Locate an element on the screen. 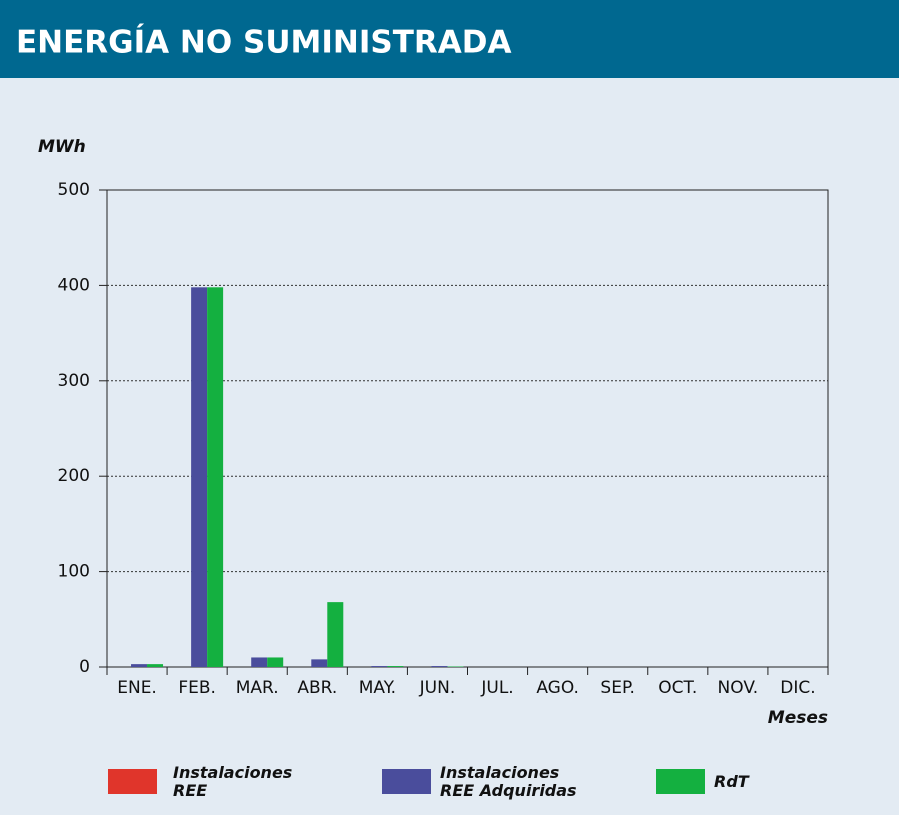  x-tick-label: JUL. is located at coordinates (496, 688).